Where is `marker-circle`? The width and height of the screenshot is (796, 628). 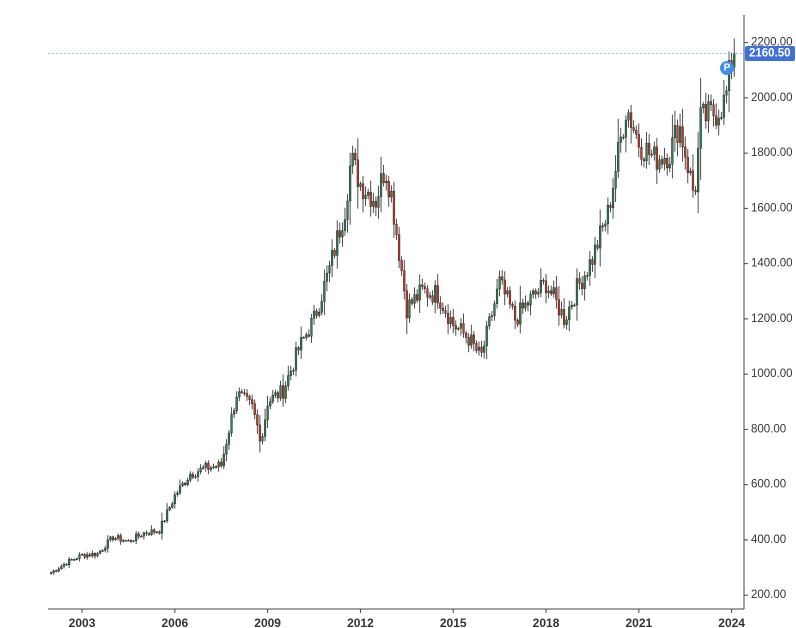 marker-circle is located at coordinates (726, 68).